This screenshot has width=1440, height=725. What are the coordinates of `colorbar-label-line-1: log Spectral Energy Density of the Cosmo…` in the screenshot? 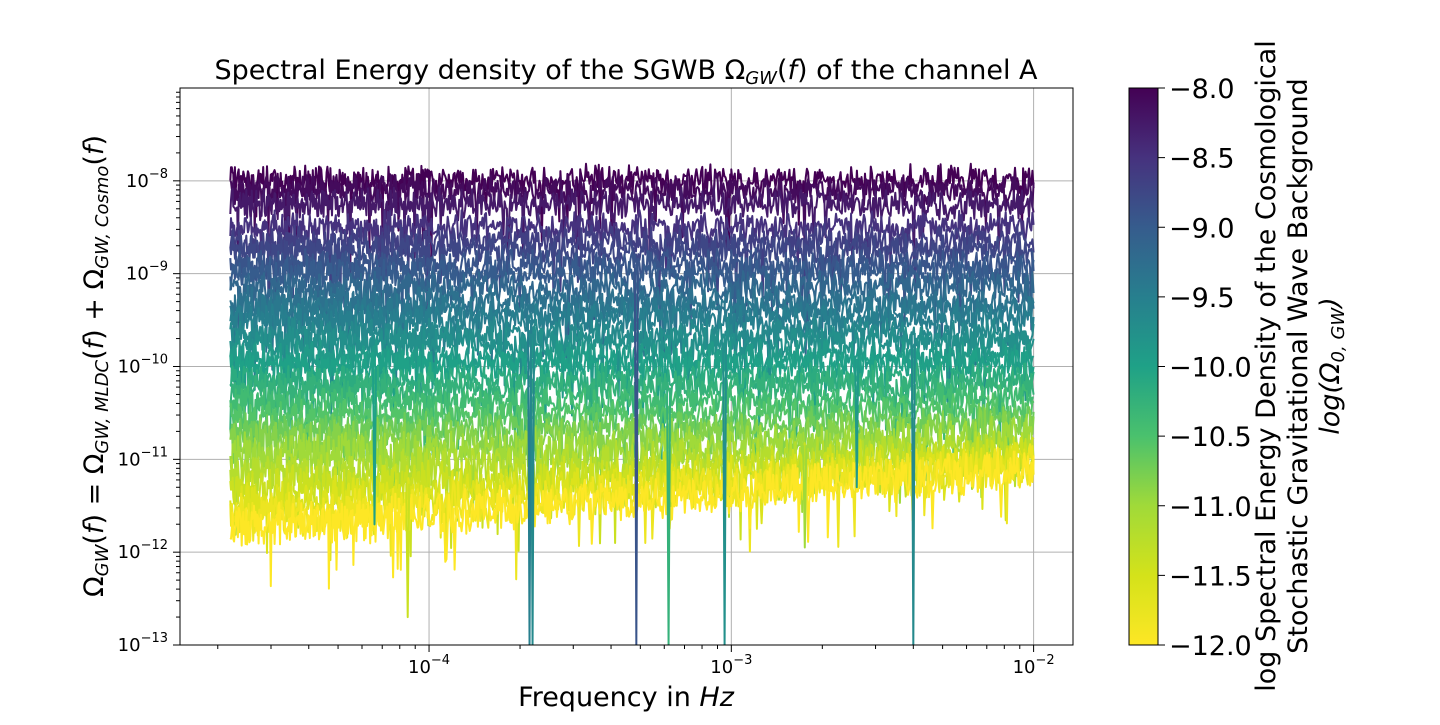 It's located at (1266, 365).